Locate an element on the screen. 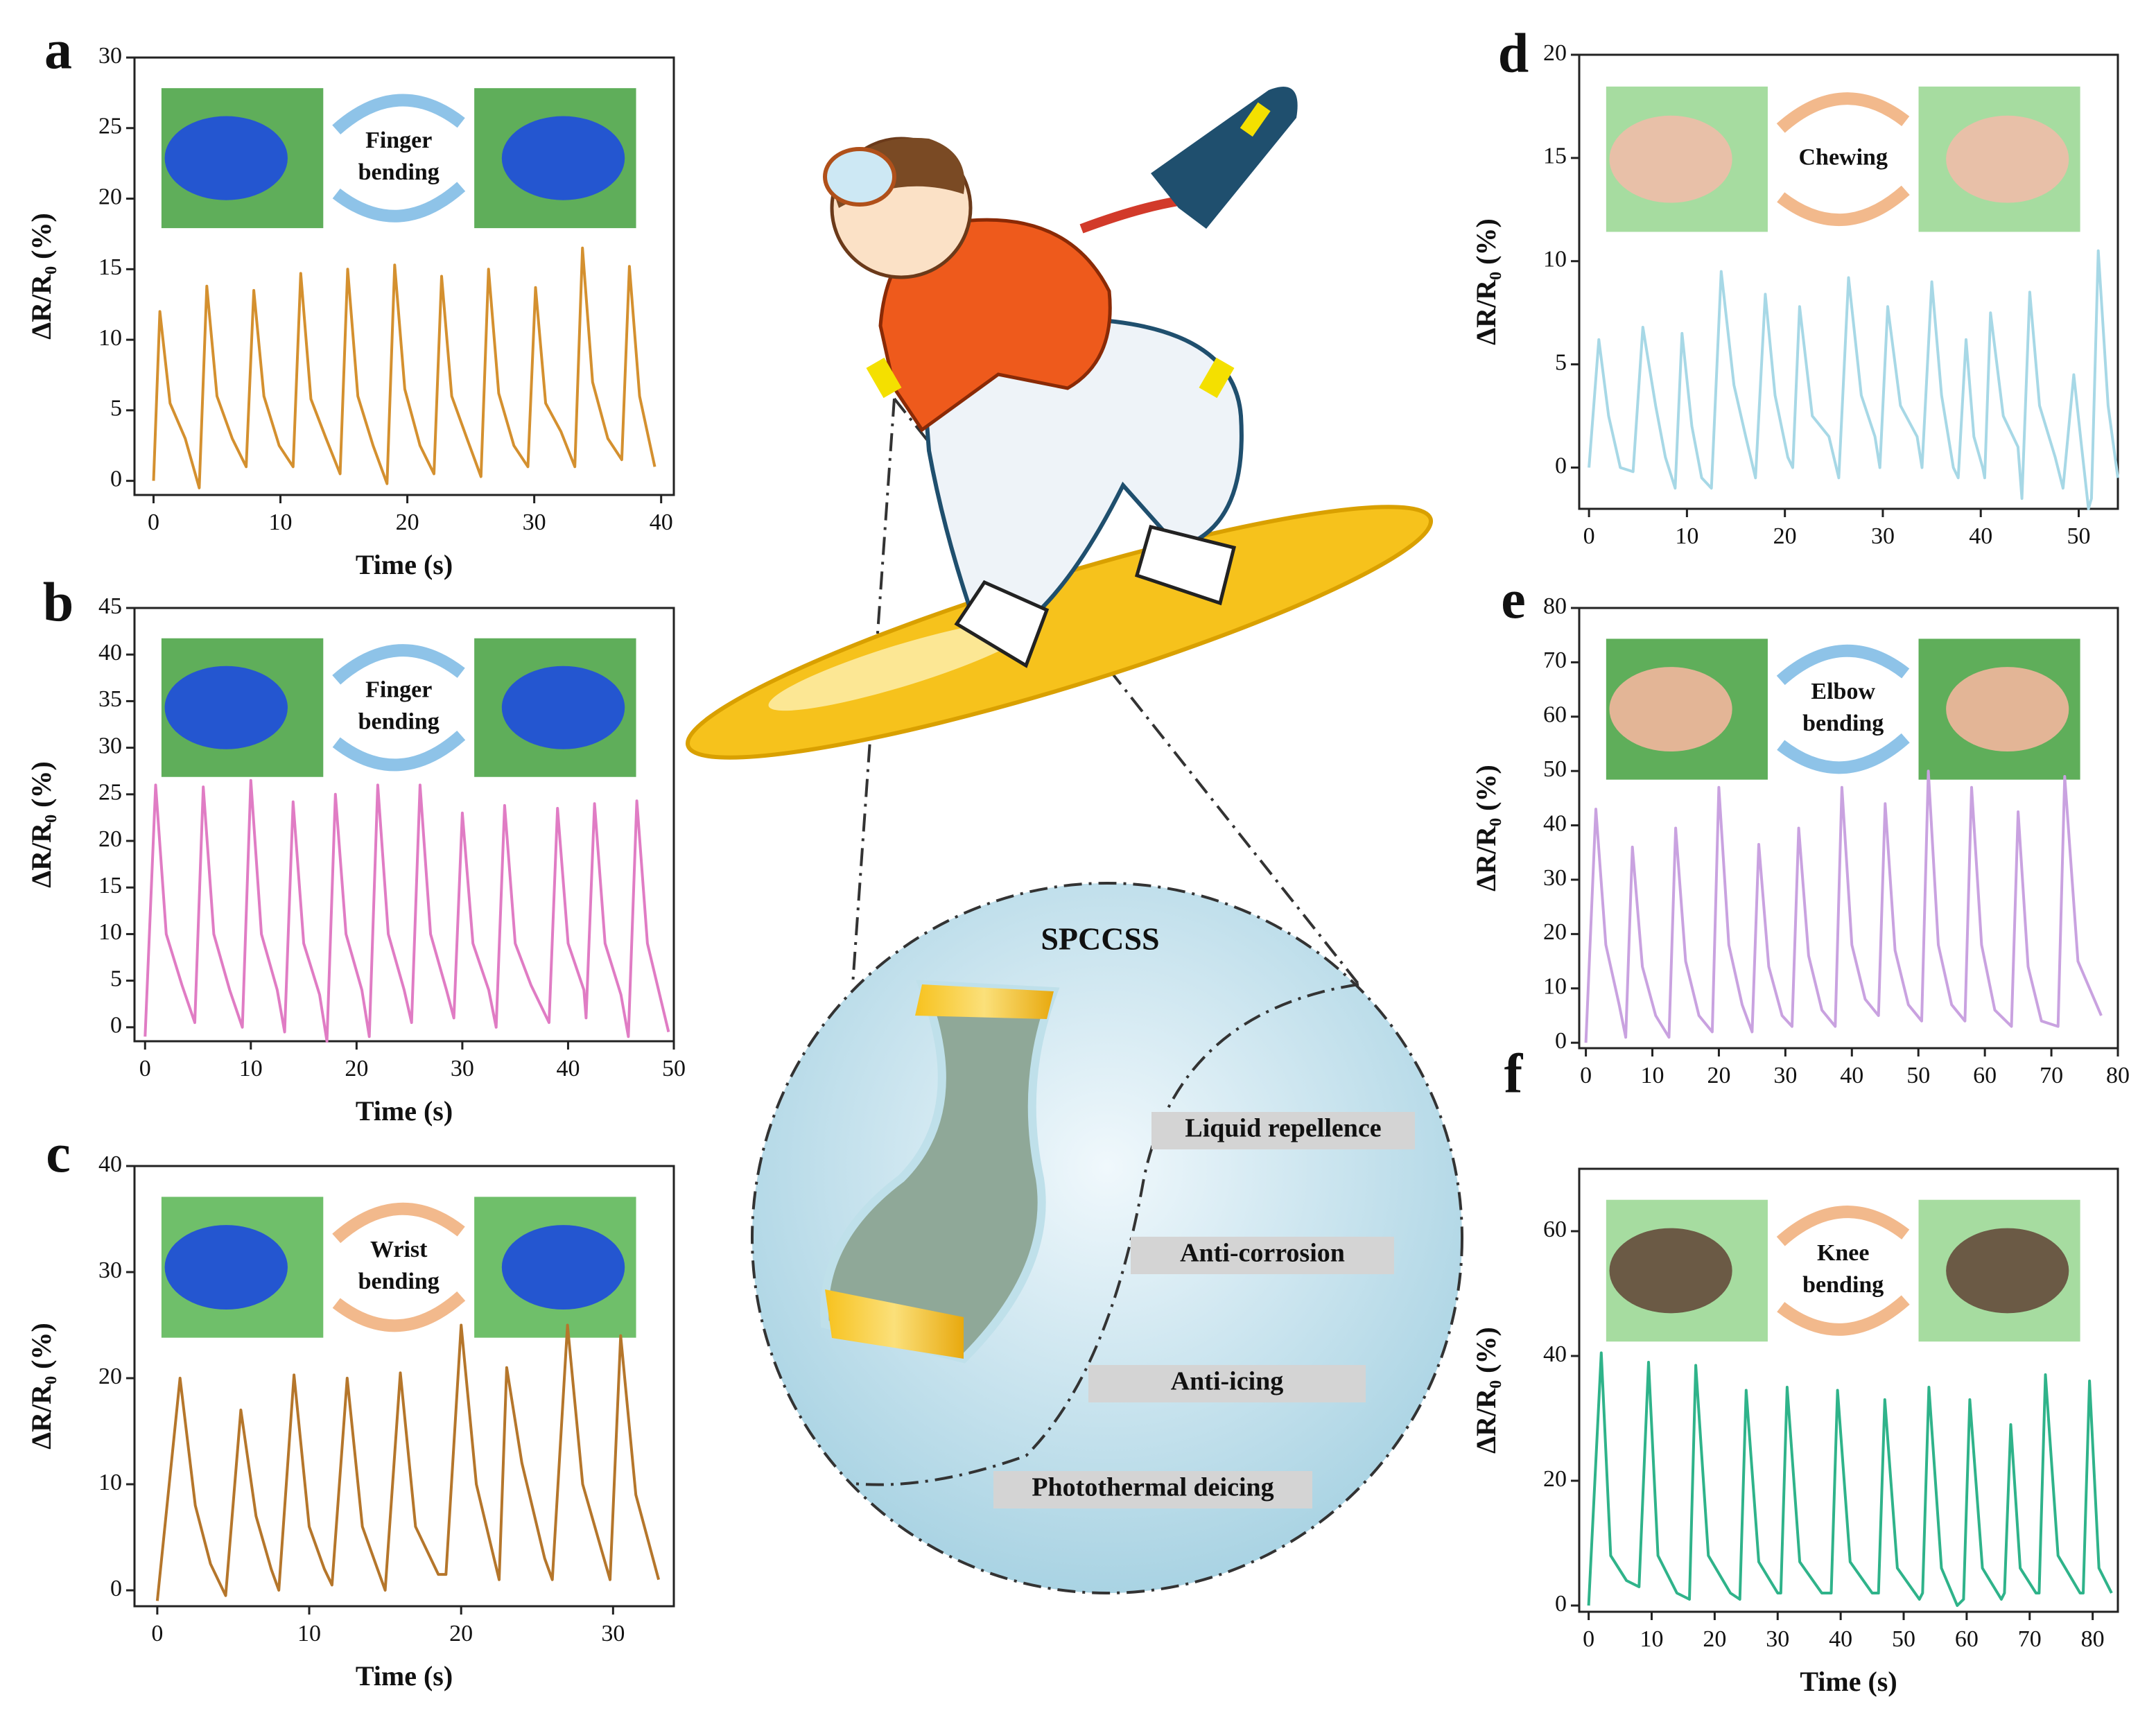 Image resolution: width=2156 pixels, height=1722 pixels. panel-label: b is located at coordinates (58, 602).